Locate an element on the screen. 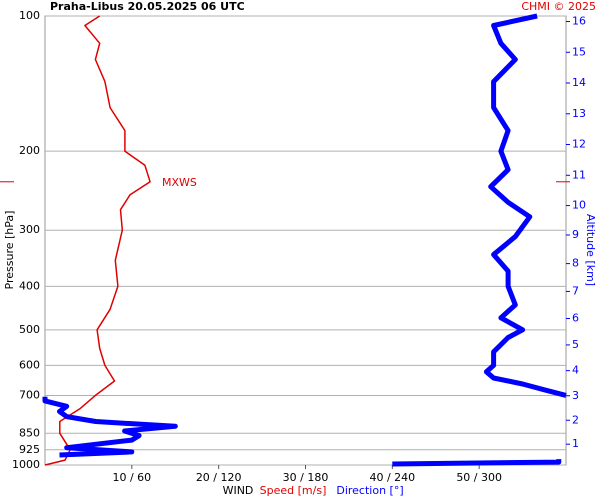 The width and height of the screenshot is (600, 500). x-tick-label: 10 / 60 is located at coordinates (131, 477).